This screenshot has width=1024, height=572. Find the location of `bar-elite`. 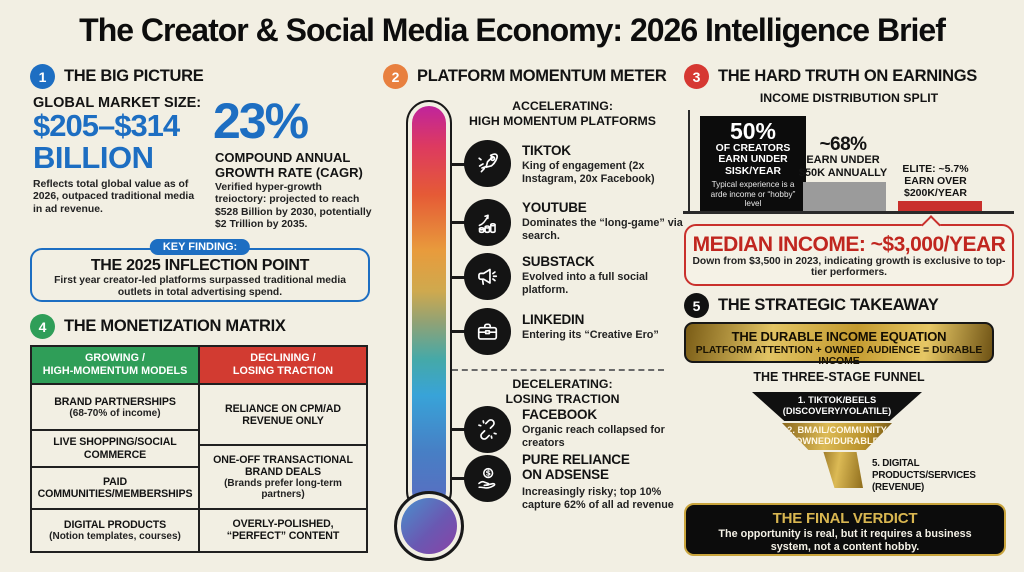

bar-elite is located at coordinates (940, 206).